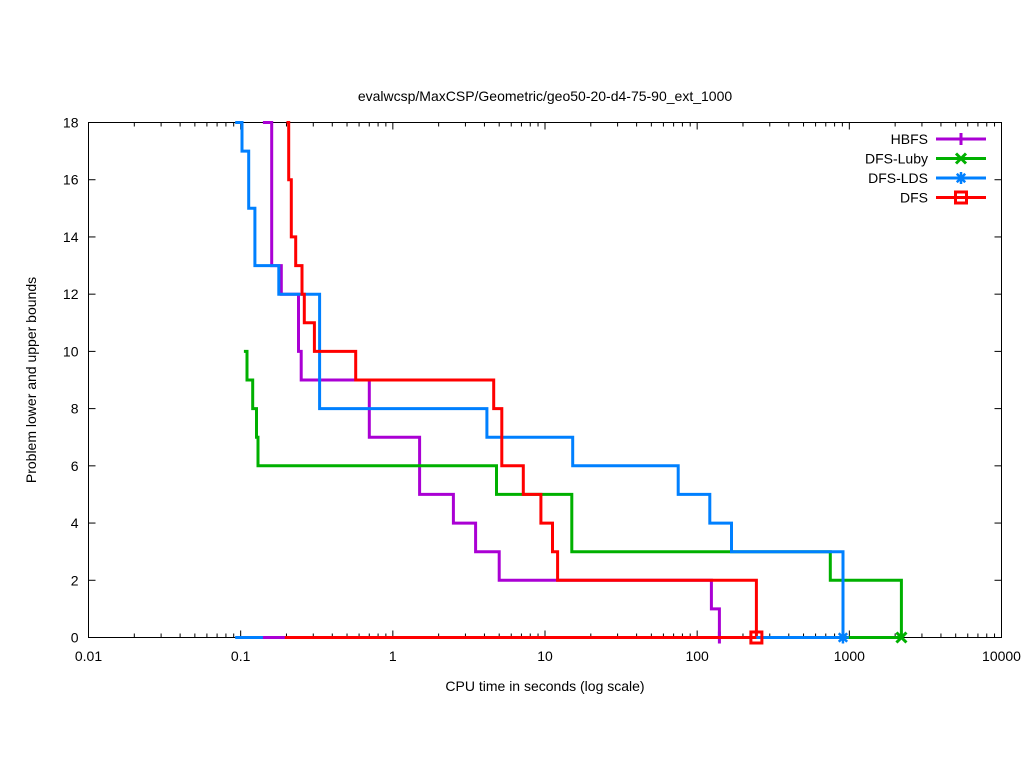  Describe the element at coordinates (241, 656) in the screenshot. I see `x-tick-label: 0.1` at that location.